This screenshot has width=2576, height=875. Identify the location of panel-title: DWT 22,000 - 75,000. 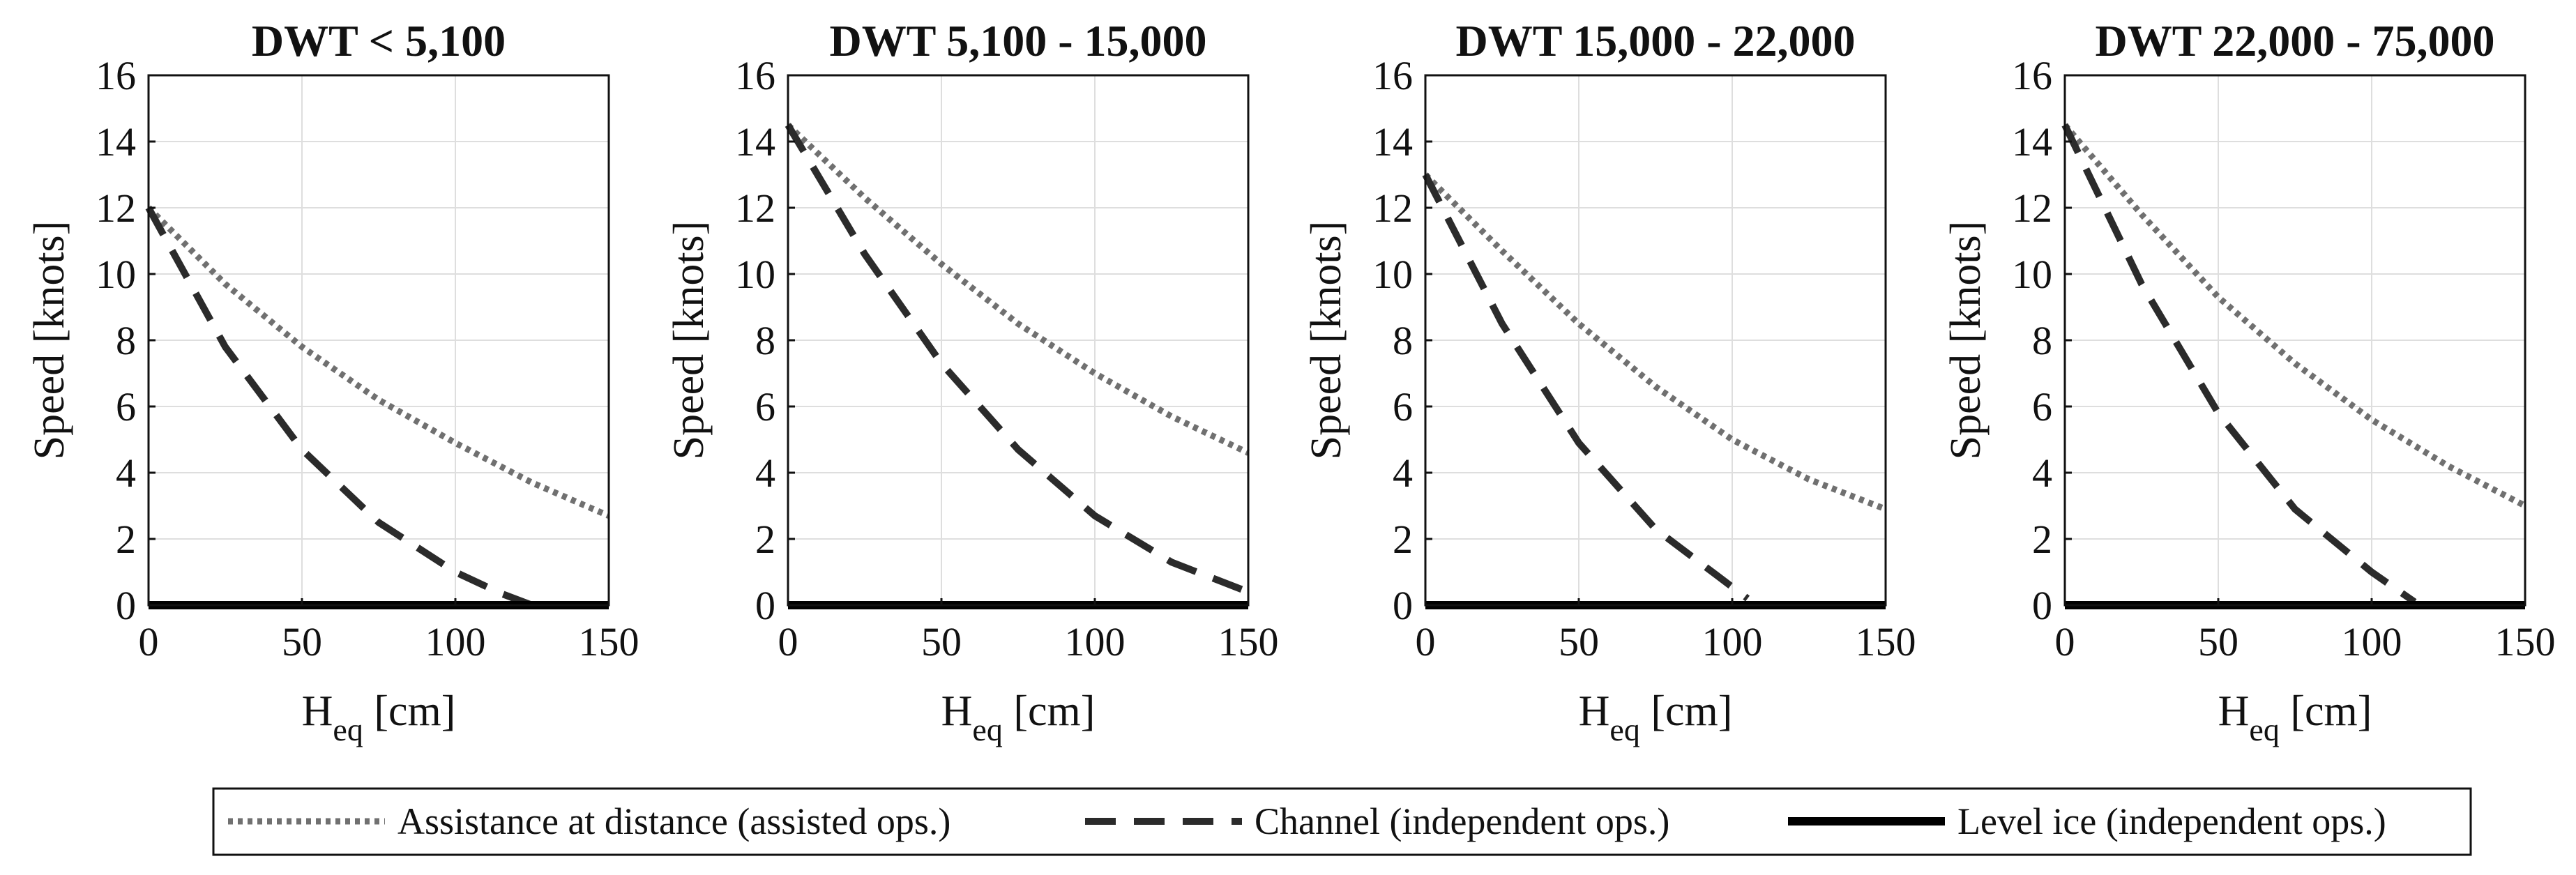
(2294, 41).